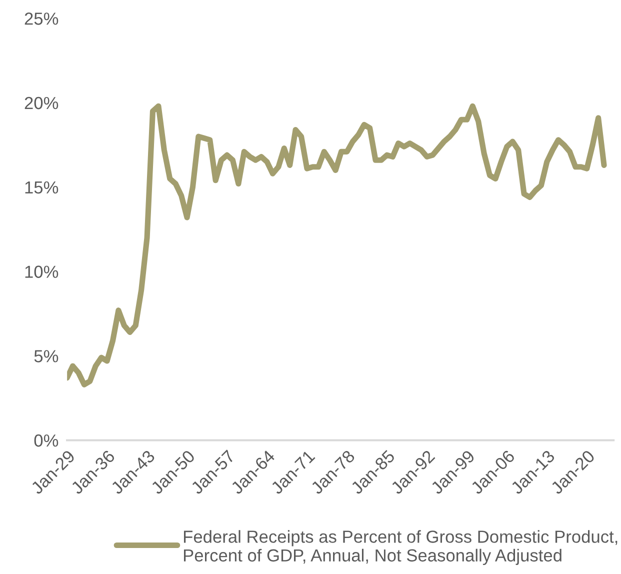 This screenshot has height=574, width=621. What do you see at coordinates (41, 272) in the screenshot?
I see `y-tick-label: 10%` at bounding box center [41, 272].